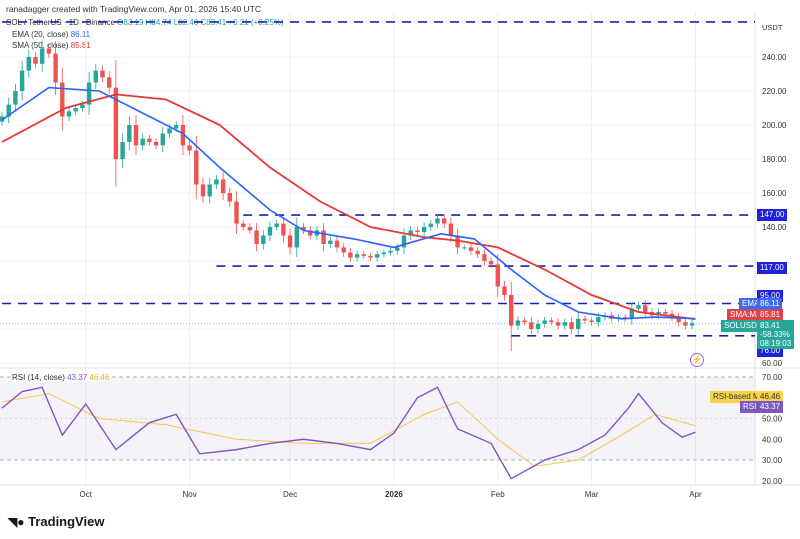  What do you see at coordinates (770, 315) in the screenshot?
I see `sma-axis-value: 85.81` at bounding box center [770, 315].